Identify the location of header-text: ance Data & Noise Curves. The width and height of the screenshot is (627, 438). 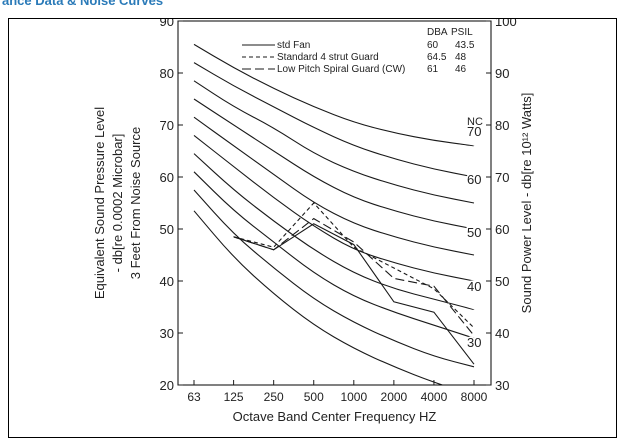
(83, 4).